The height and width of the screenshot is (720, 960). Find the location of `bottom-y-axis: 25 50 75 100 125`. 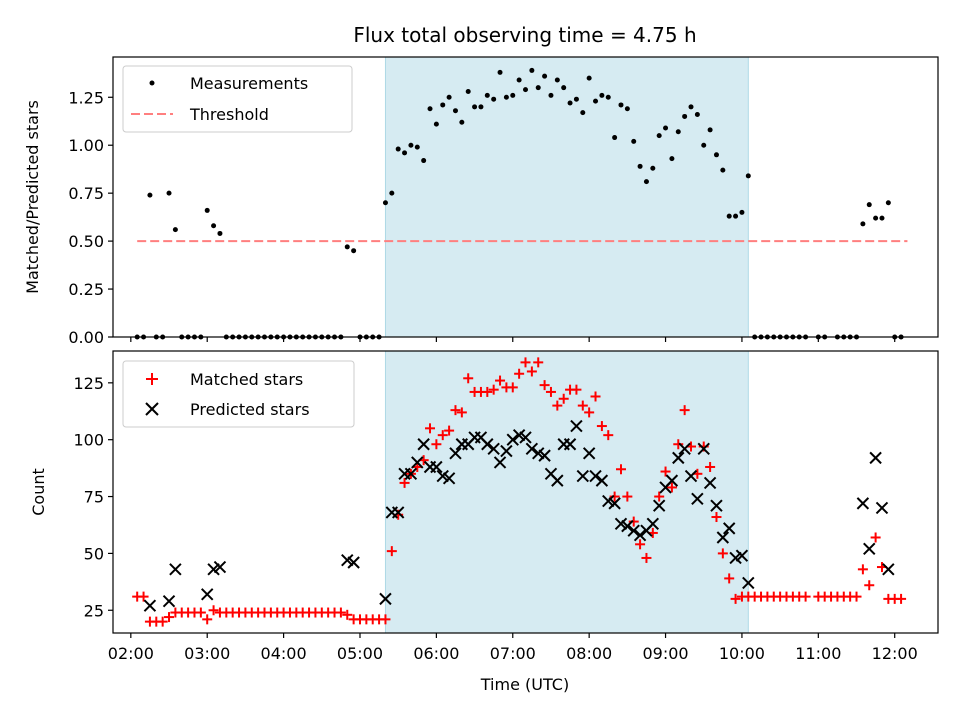

bottom-y-axis: 25 50 75 100 125 is located at coordinates (93, 497).